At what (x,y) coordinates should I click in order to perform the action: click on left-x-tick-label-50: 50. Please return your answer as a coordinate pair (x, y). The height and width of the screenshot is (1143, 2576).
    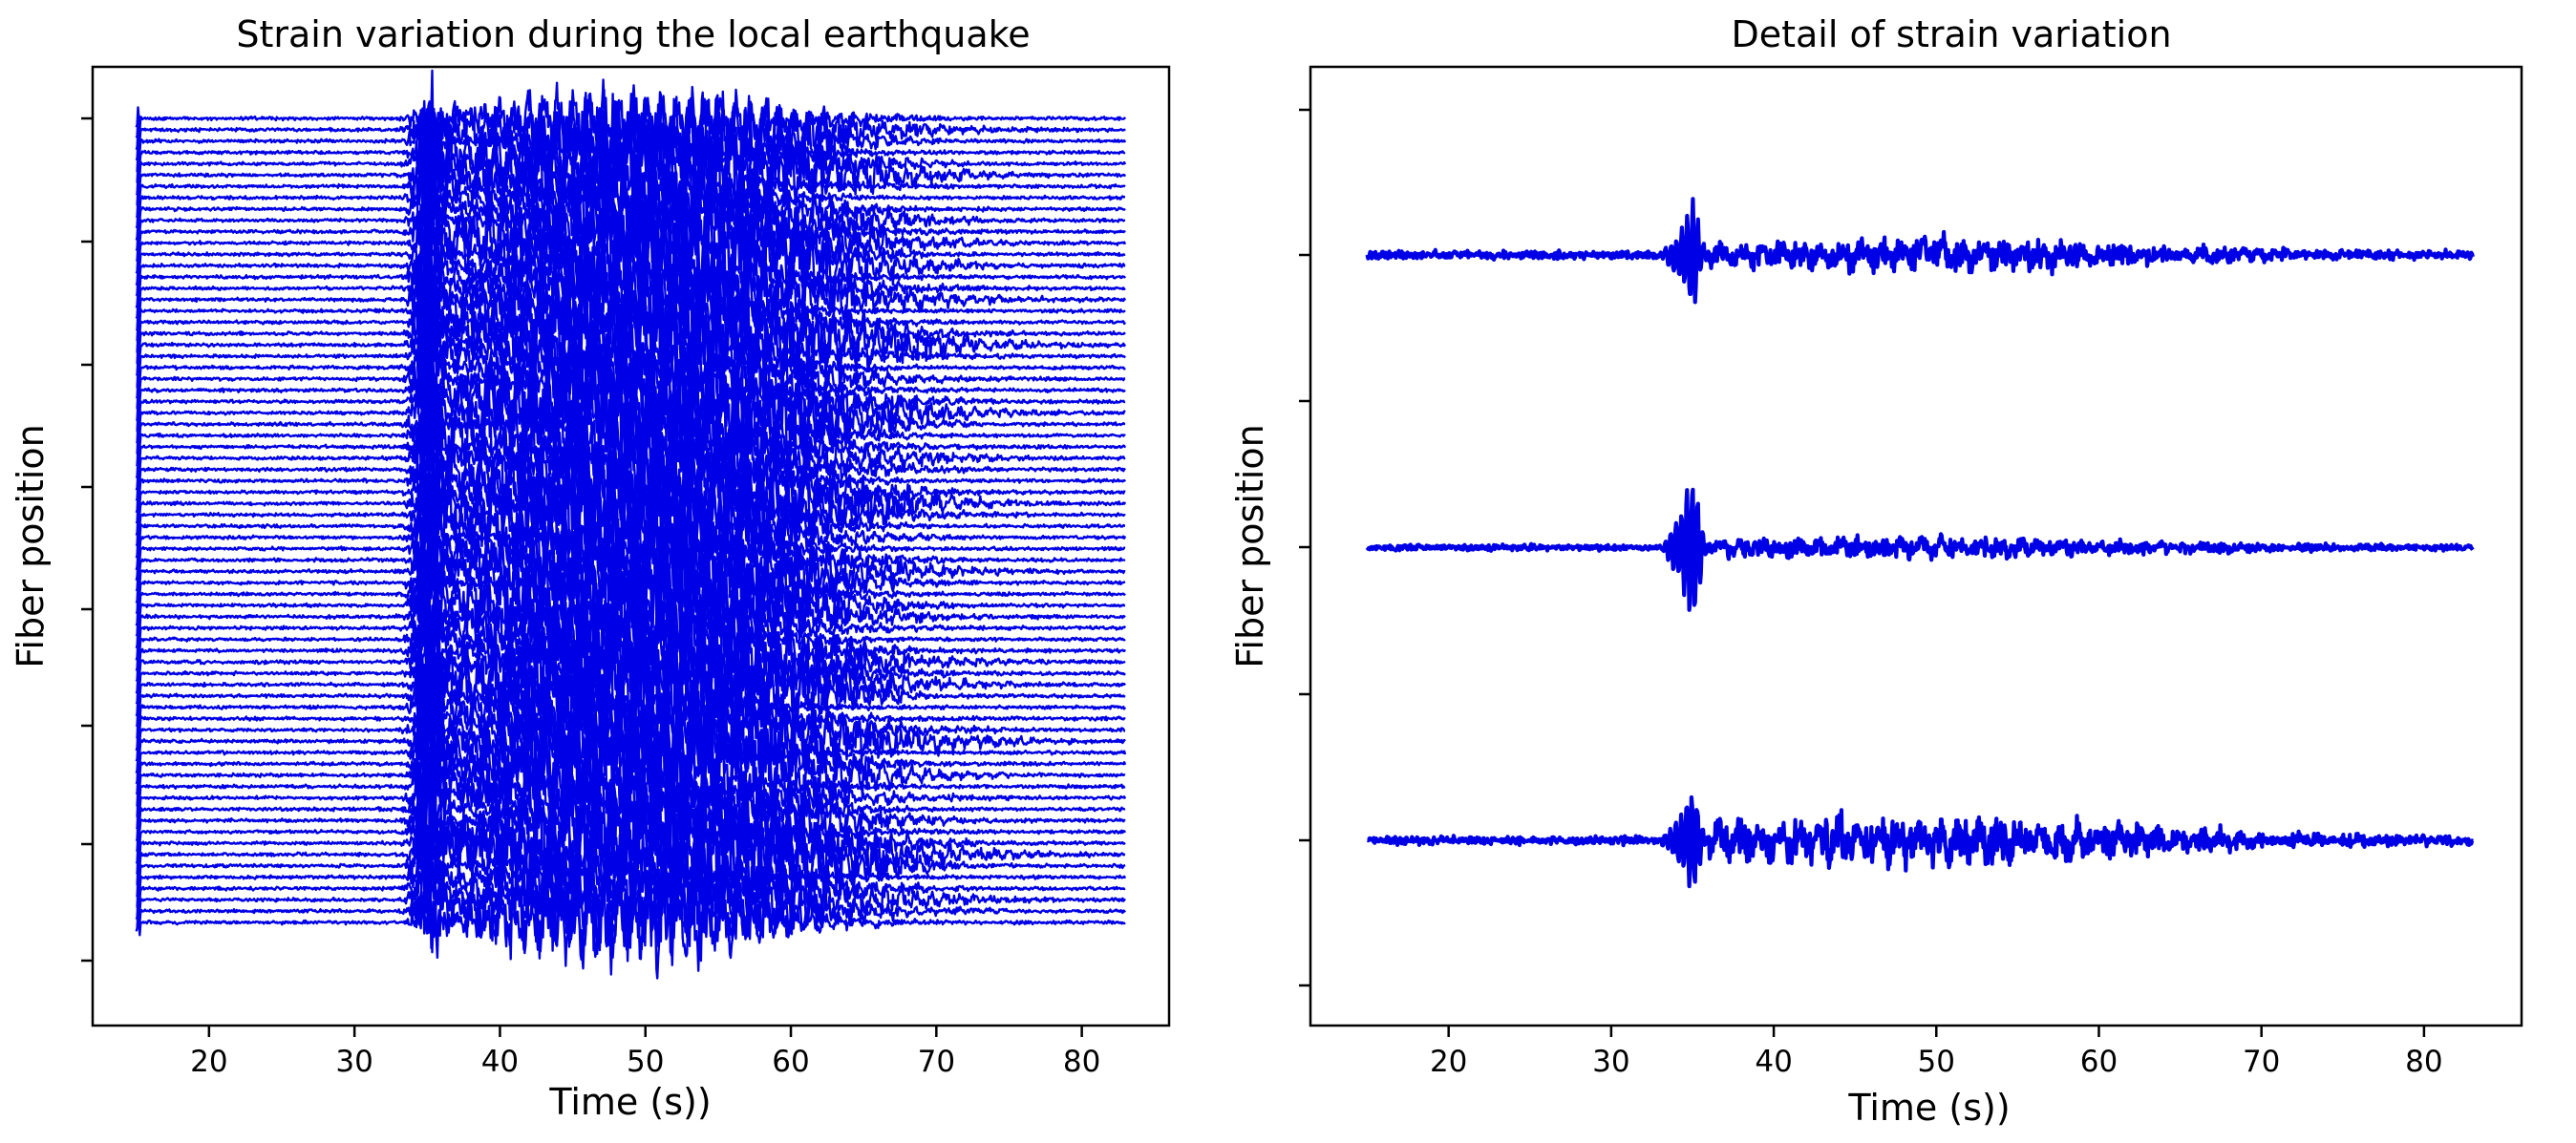
    Looking at the image, I should click on (645, 1062).